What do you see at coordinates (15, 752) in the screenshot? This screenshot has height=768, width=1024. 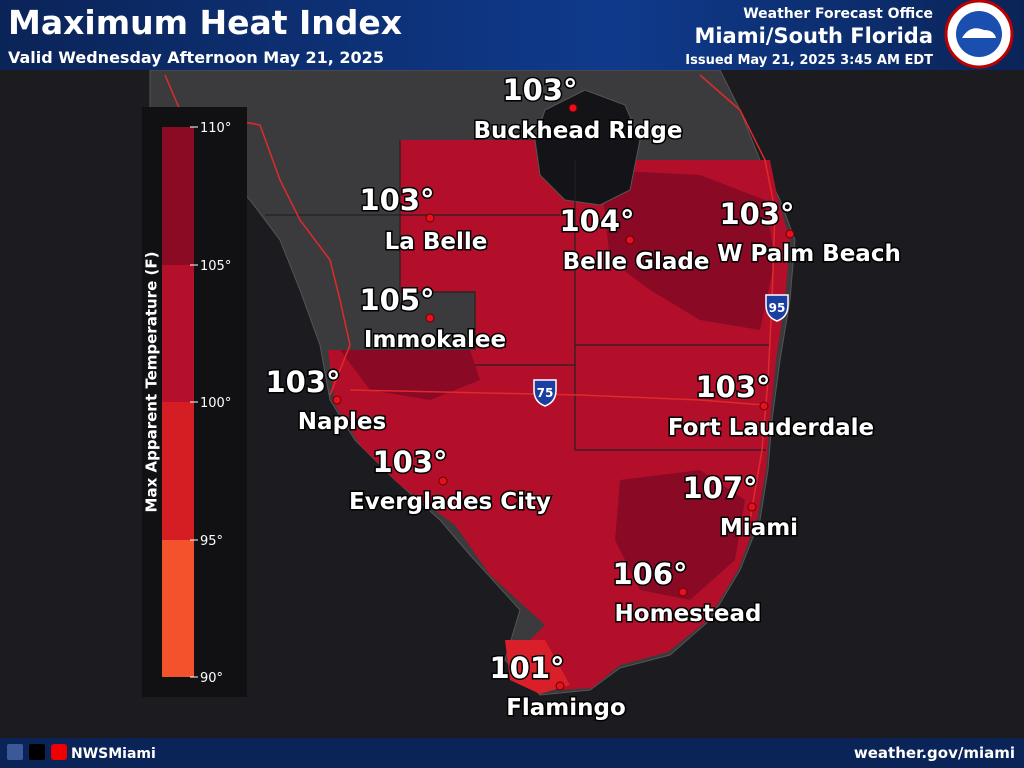 I see `facebook-icon` at bounding box center [15, 752].